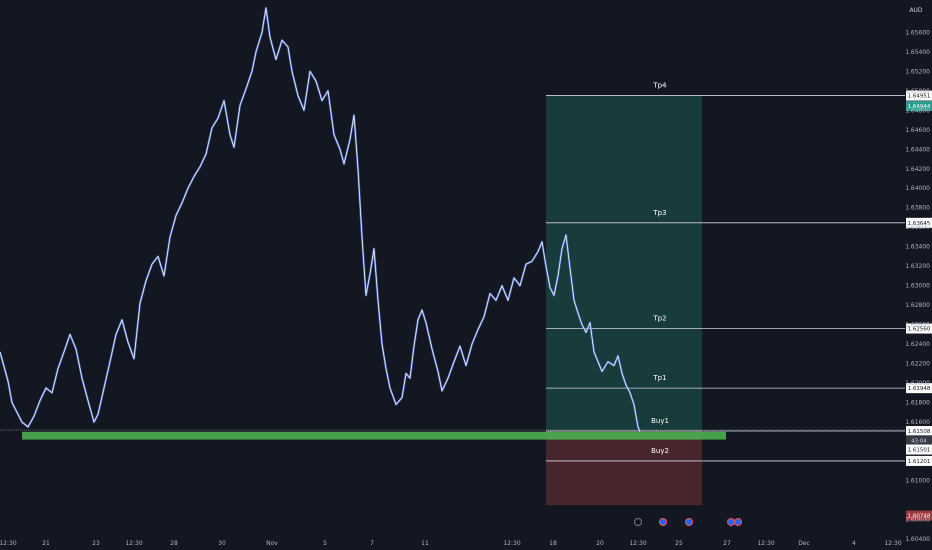  What do you see at coordinates (624, 468) in the screenshot?
I see `loss-zone` at bounding box center [624, 468].